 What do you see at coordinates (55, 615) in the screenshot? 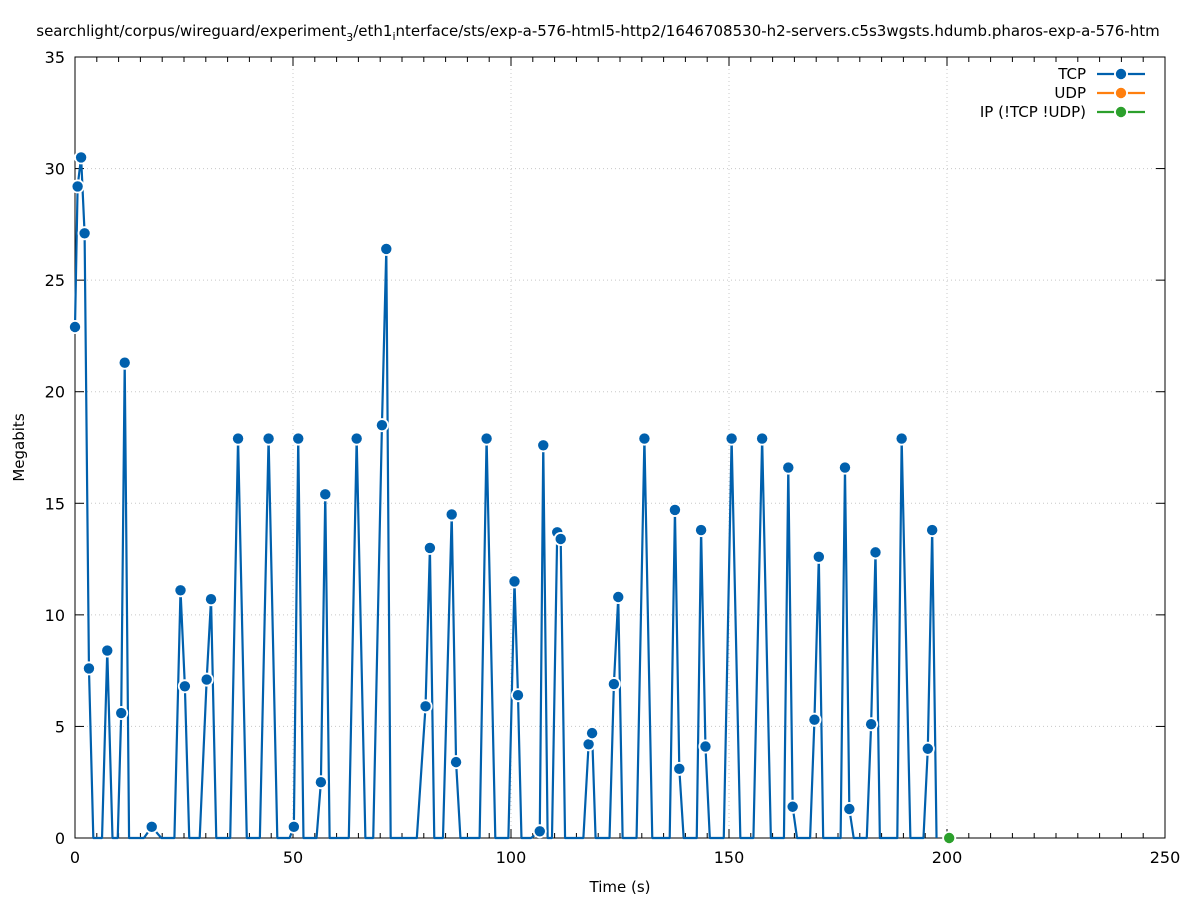
I see `y-tick-label: 10` at bounding box center [55, 615].